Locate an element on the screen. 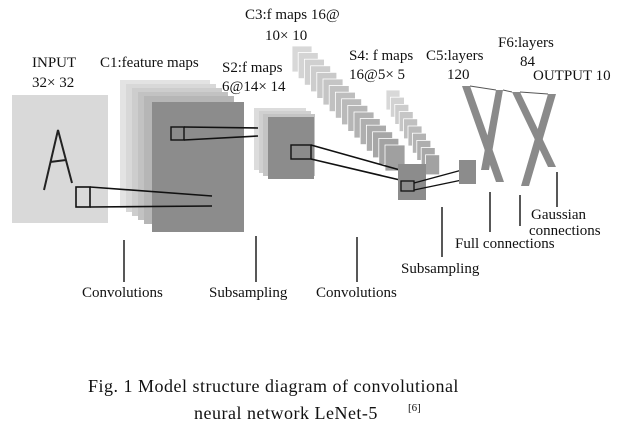  input-size-label: 32× 32 is located at coordinates (53, 83).